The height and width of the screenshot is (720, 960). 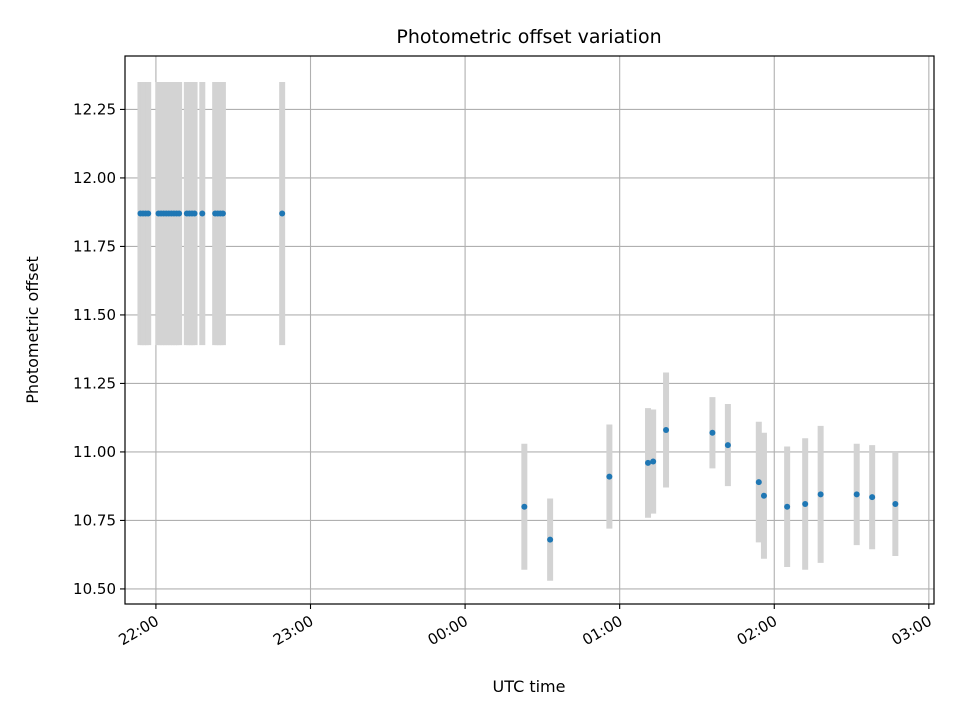 What do you see at coordinates (529, 686) in the screenshot?
I see `x-axis-title: UTC time` at bounding box center [529, 686].